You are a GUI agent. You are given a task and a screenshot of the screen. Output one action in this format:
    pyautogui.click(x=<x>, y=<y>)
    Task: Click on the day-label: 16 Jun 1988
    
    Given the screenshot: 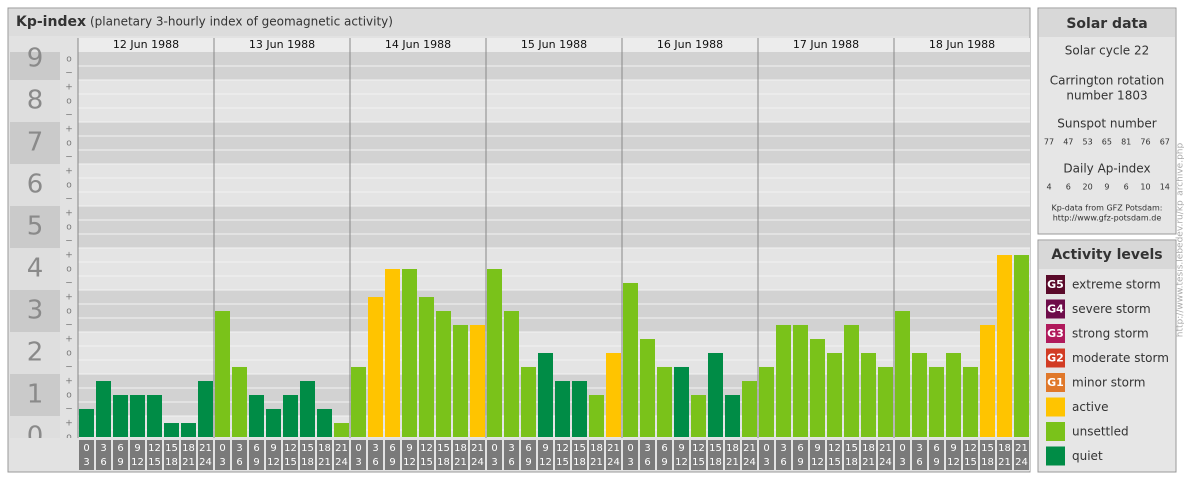 What is the action you would take?
    pyautogui.click(x=690, y=44)
    